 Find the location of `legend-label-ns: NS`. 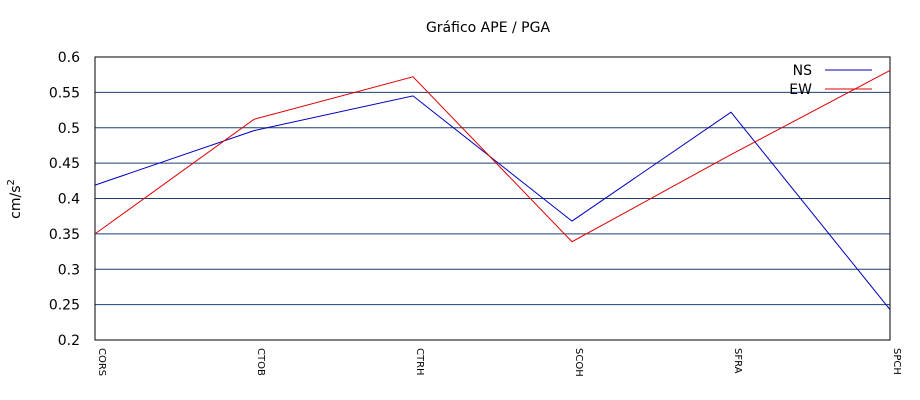

legend-label-ns: NS is located at coordinates (802, 71).